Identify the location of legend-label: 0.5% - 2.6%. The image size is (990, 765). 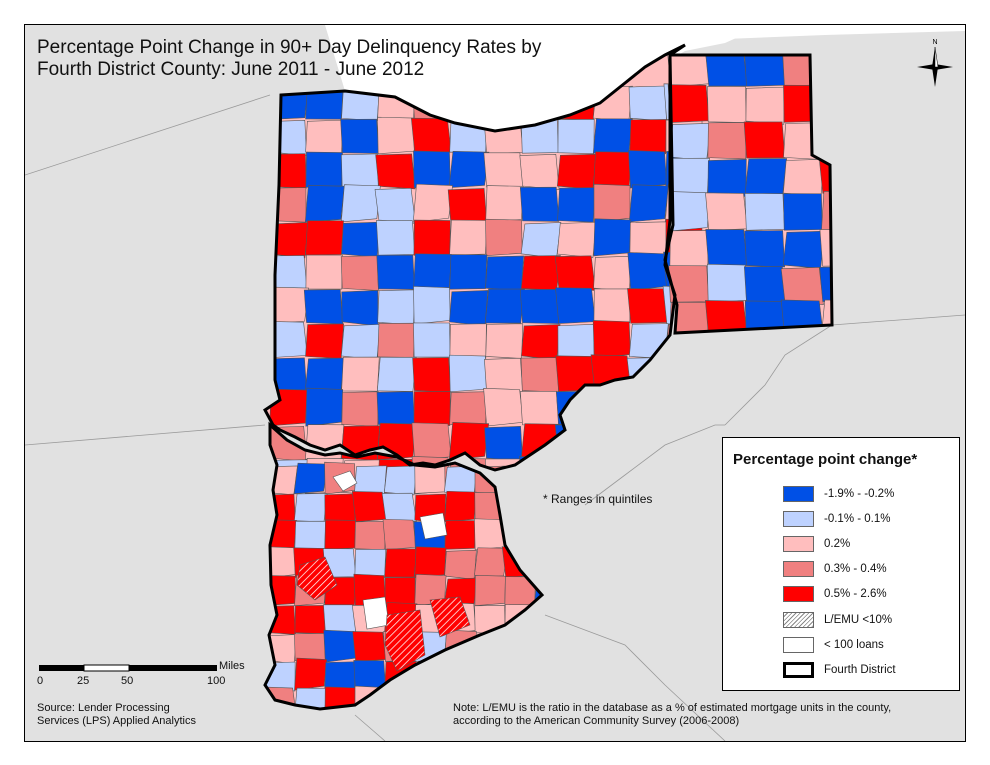
(855, 594).